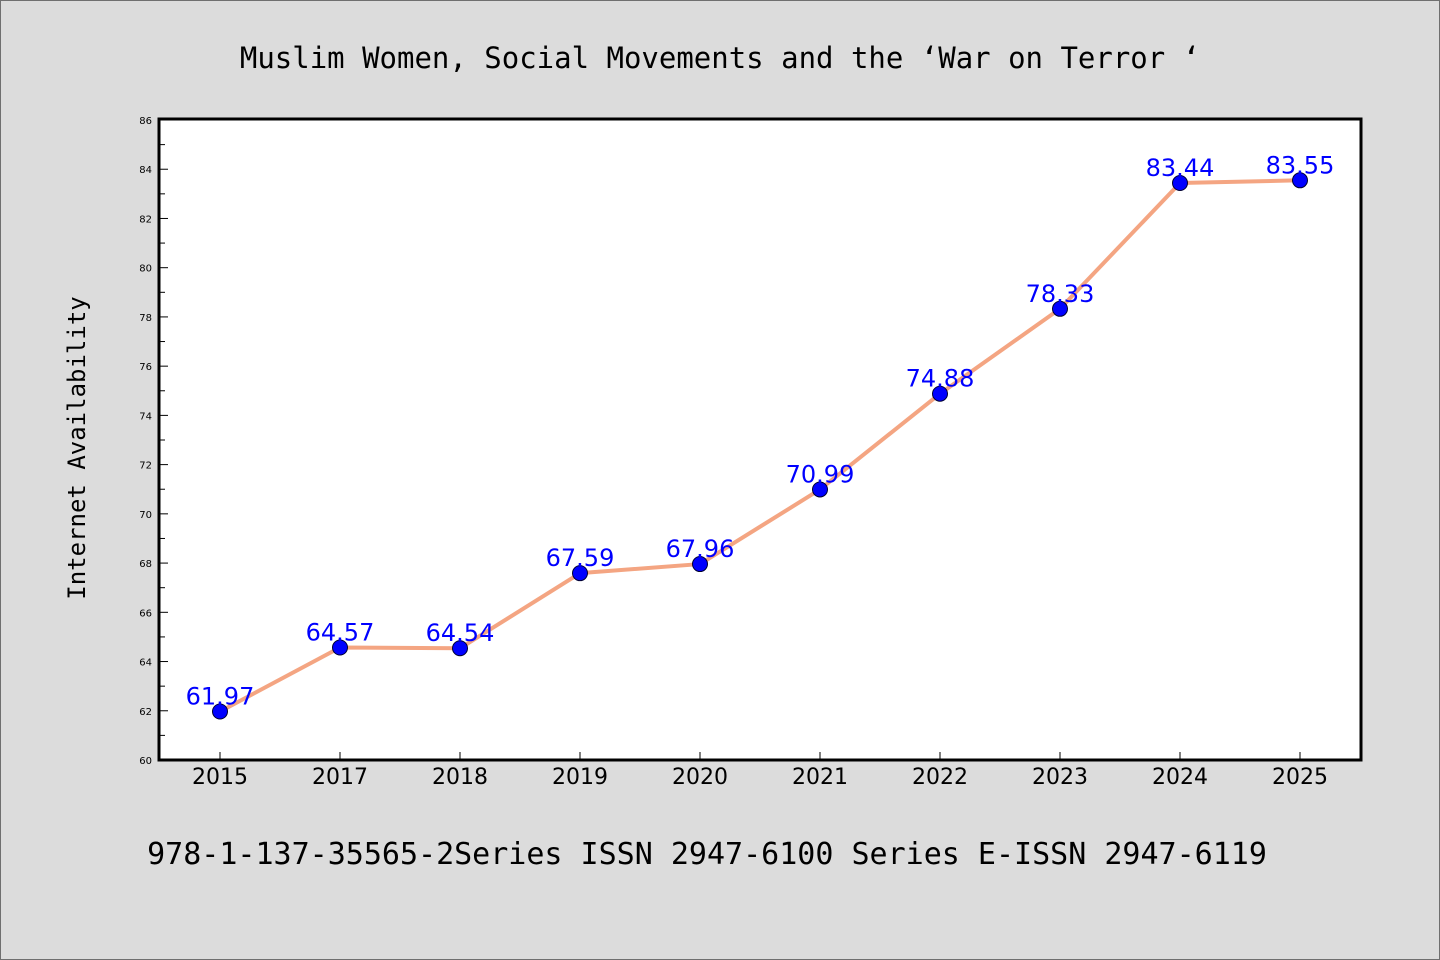 The image size is (1440, 960). What do you see at coordinates (145, 515) in the screenshot?
I see `y-tick-label: 70` at bounding box center [145, 515].